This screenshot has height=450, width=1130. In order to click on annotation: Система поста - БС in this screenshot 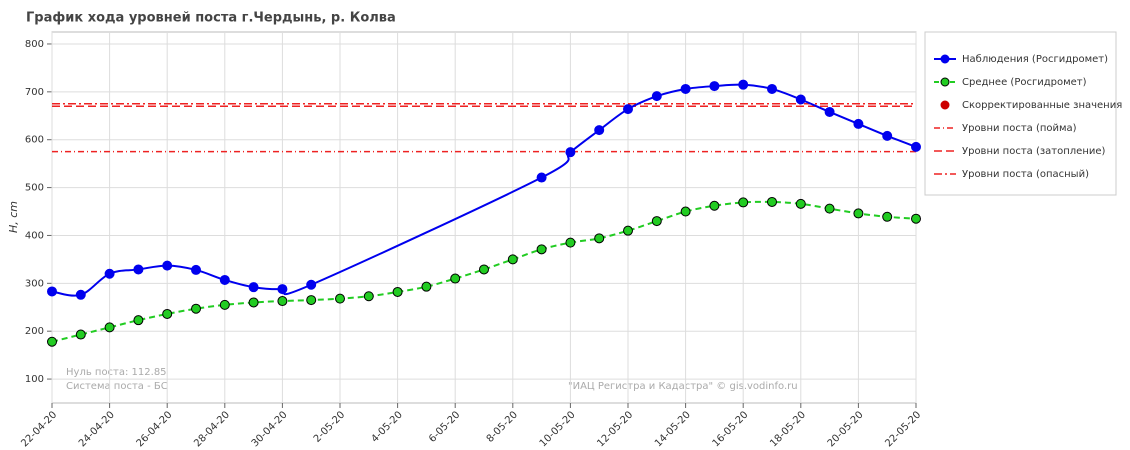, I will do `click(117, 386)`.